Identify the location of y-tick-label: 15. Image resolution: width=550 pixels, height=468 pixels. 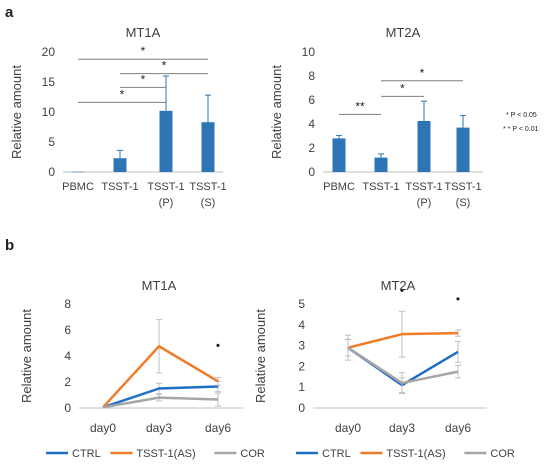
(49, 82).